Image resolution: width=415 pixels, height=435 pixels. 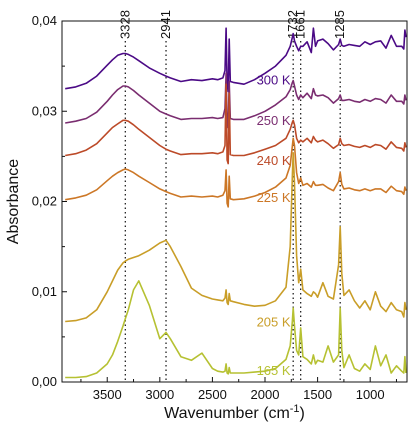 I want to click on series-label-layer: 300 K 250 K 240 K 225 K 205 K 165 K, so click(x=274, y=226).